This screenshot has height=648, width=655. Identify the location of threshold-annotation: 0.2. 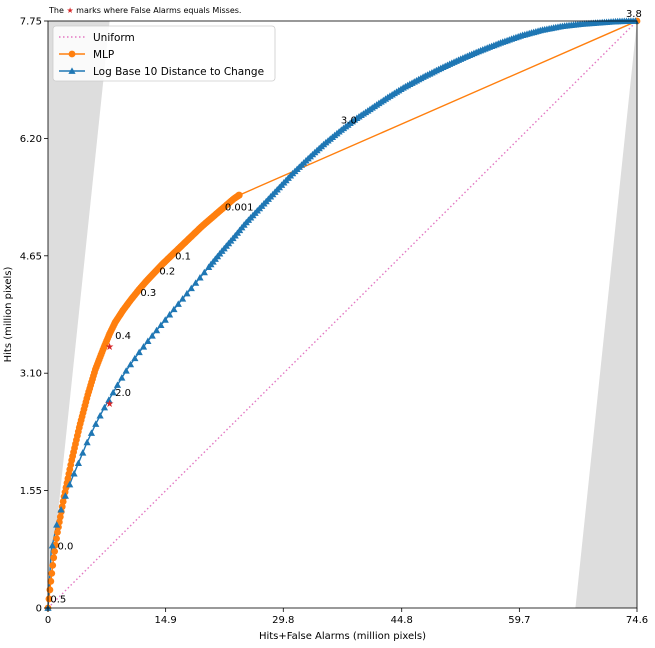
(167, 272).